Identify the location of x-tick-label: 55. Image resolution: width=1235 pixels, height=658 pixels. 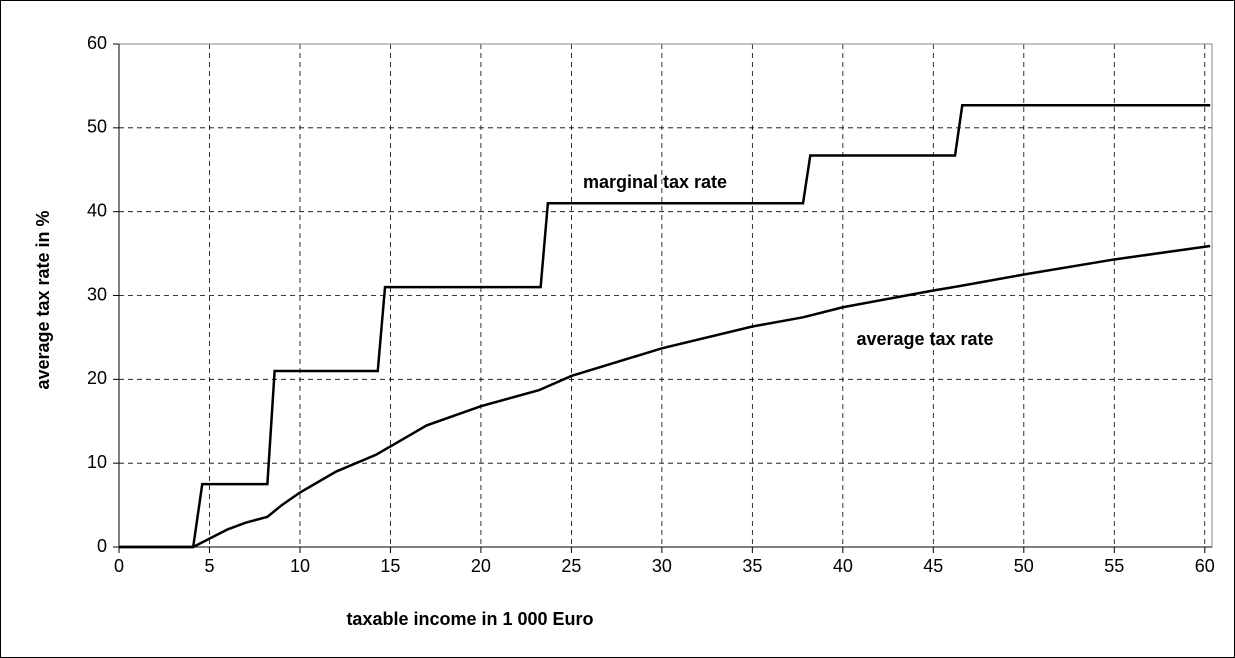
(1114, 566).